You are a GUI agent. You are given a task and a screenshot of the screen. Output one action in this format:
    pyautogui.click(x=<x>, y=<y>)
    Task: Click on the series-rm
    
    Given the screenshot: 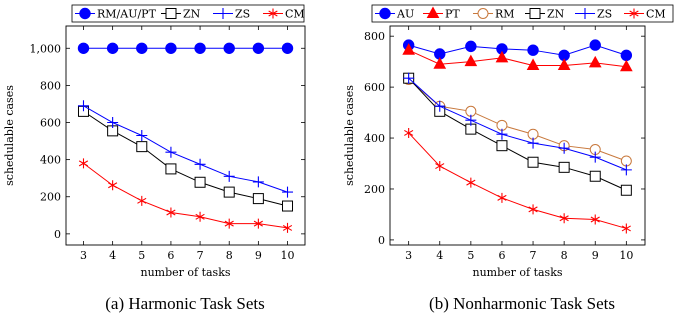 What is the action you would take?
    pyautogui.click(x=517, y=120)
    